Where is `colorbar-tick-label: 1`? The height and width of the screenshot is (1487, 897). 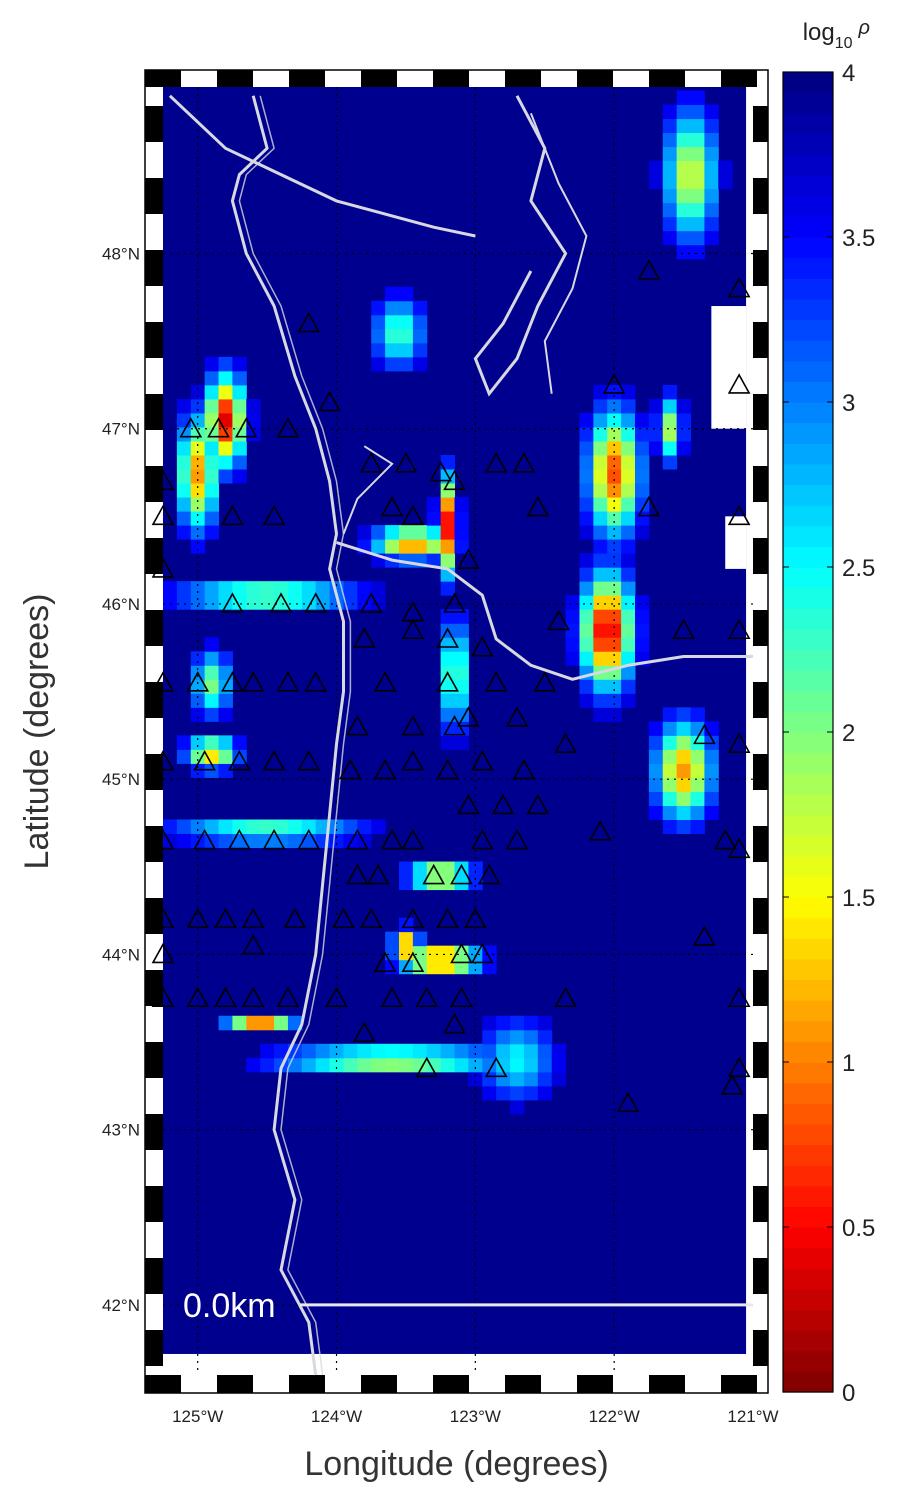
colorbar-tick-label: 1 is located at coordinates (848, 1063).